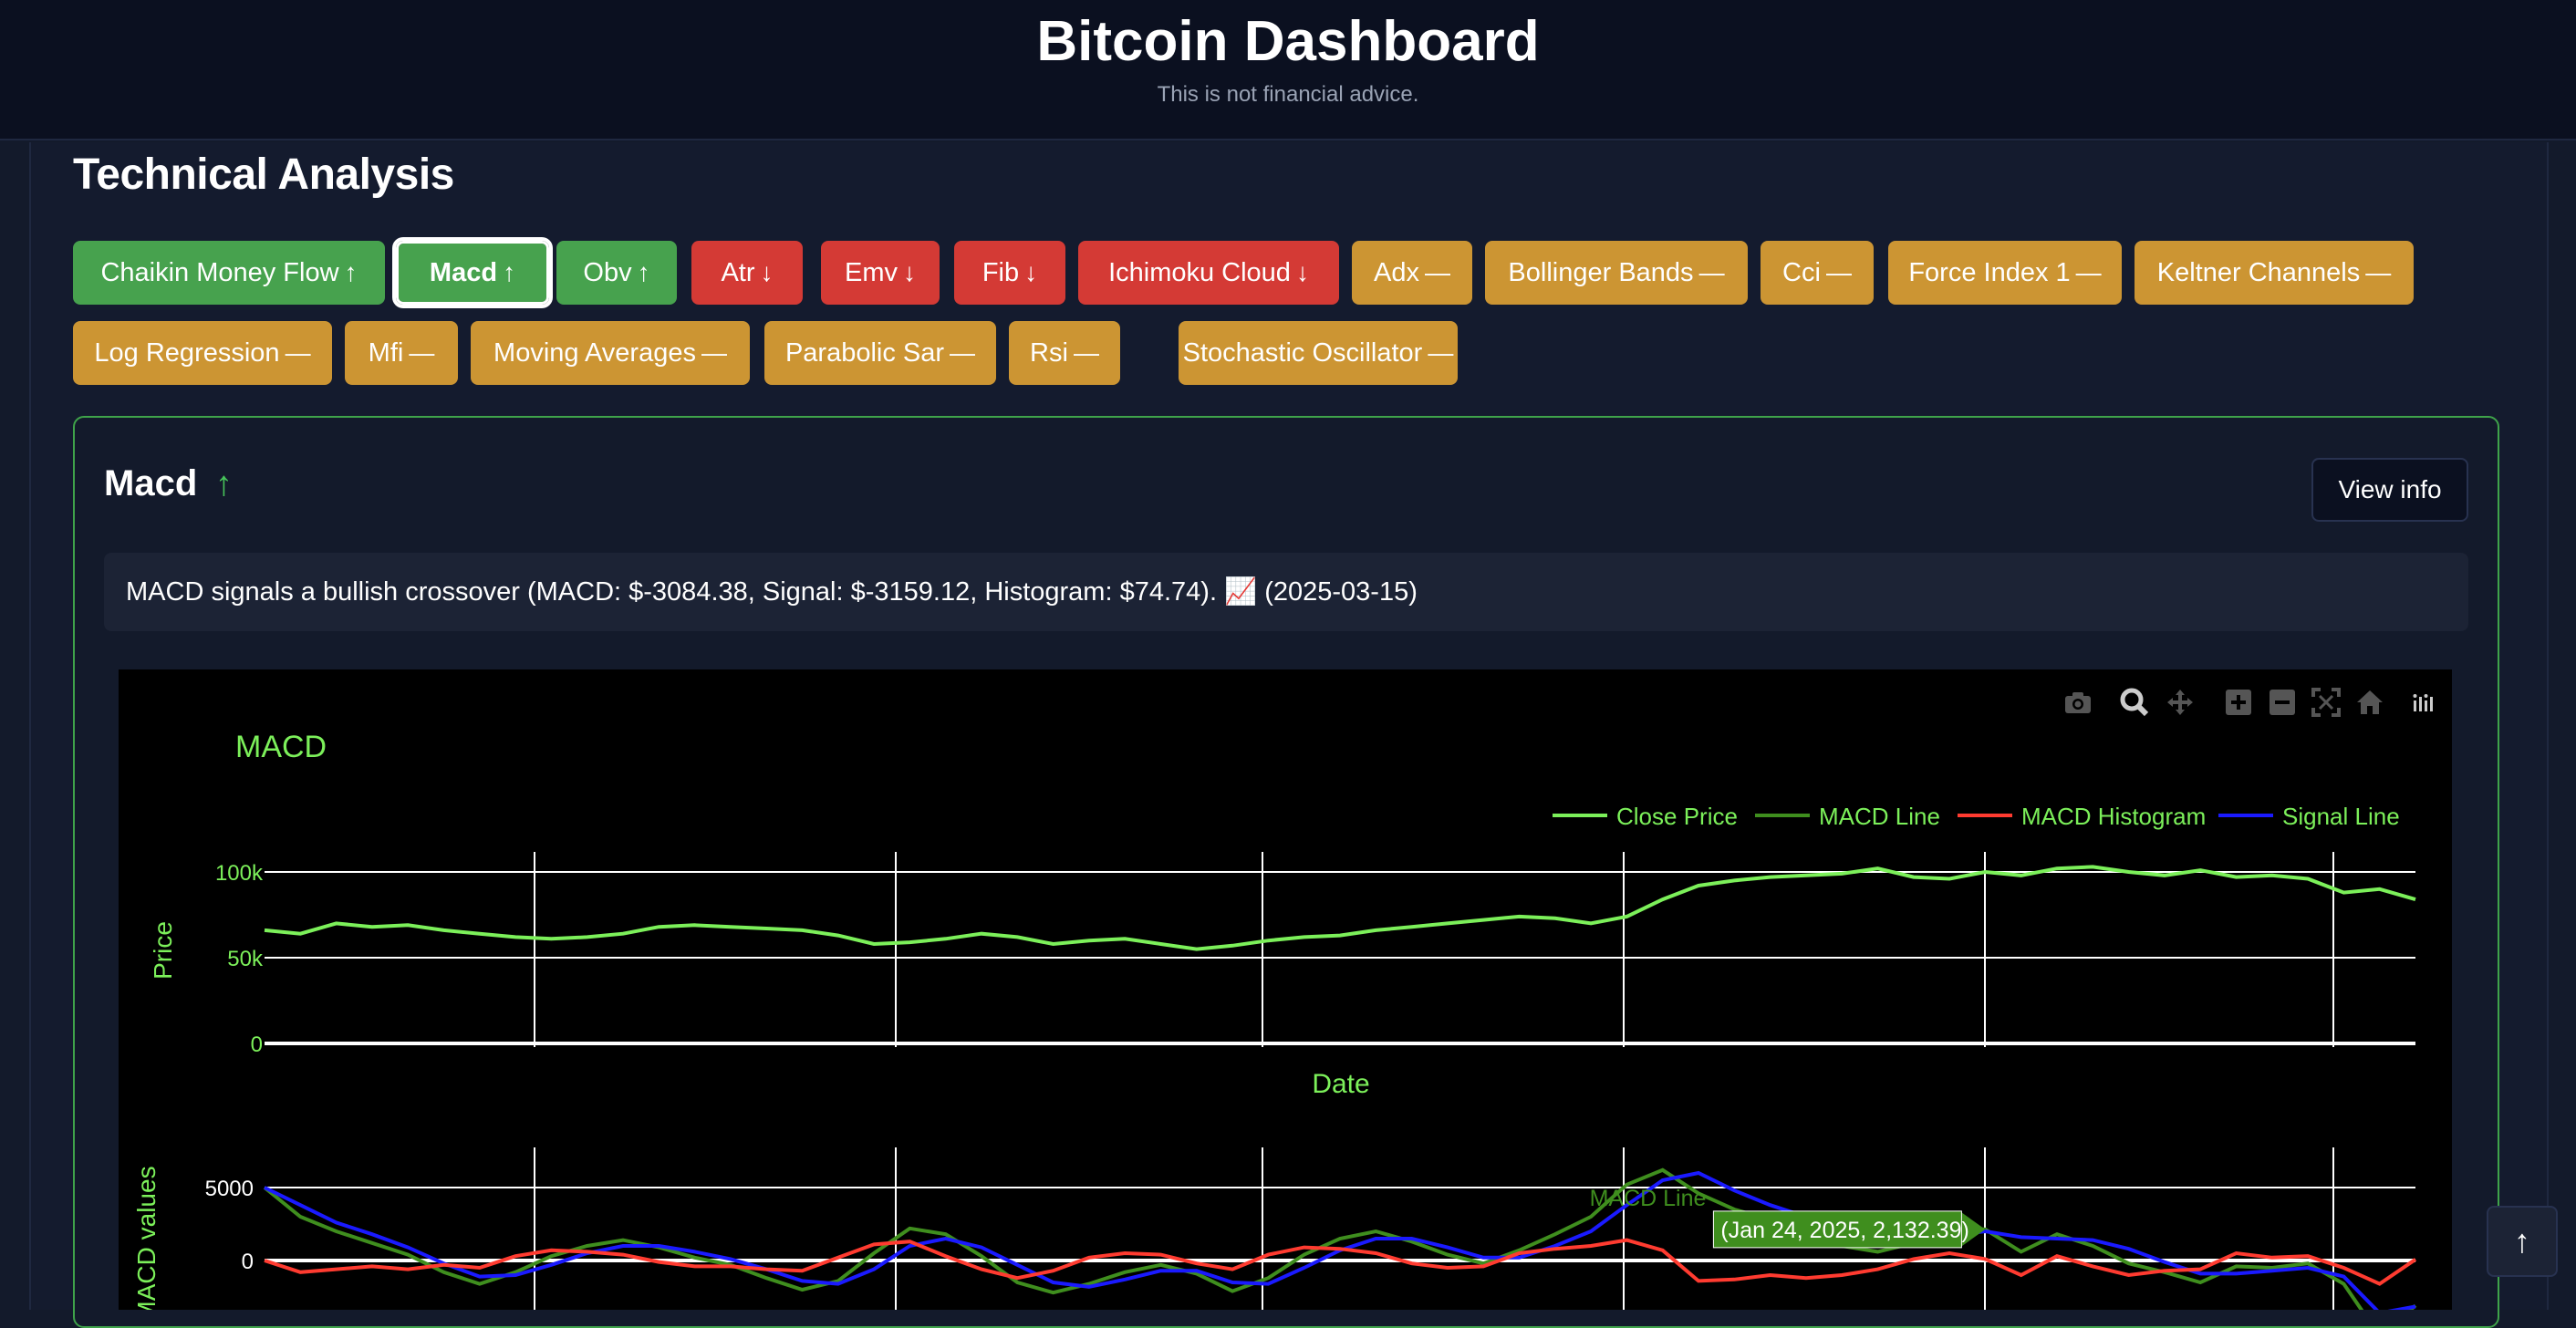  What do you see at coordinates (607, 272) in the screenshot?
I see `indicator-label: Obv` at bounding box center [607, 272].